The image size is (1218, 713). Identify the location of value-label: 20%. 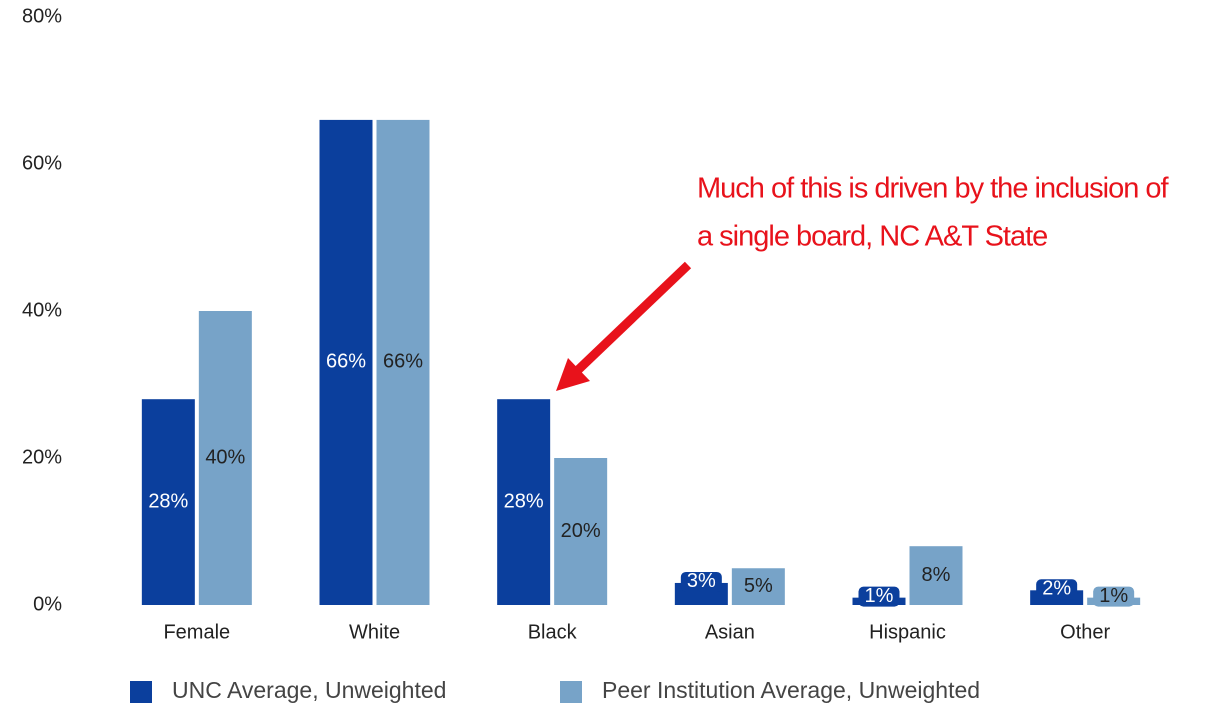
(581, 531).